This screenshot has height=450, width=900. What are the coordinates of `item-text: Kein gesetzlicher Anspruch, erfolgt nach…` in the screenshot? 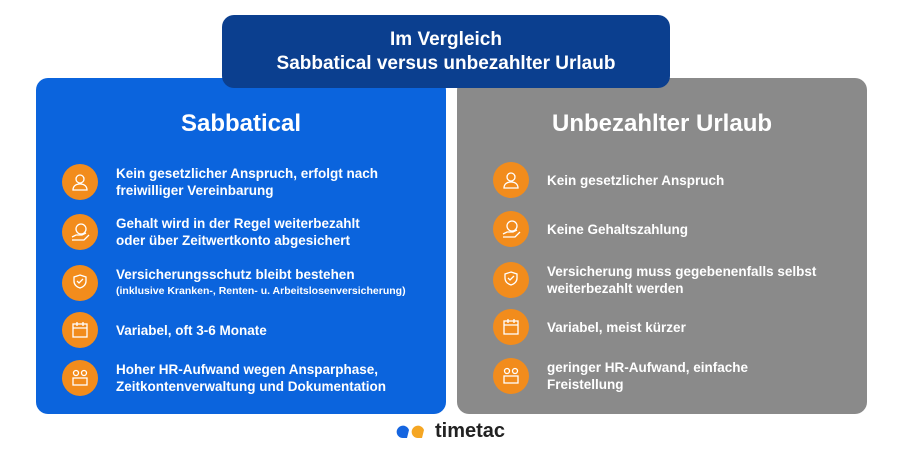 It's located at (247, 182).